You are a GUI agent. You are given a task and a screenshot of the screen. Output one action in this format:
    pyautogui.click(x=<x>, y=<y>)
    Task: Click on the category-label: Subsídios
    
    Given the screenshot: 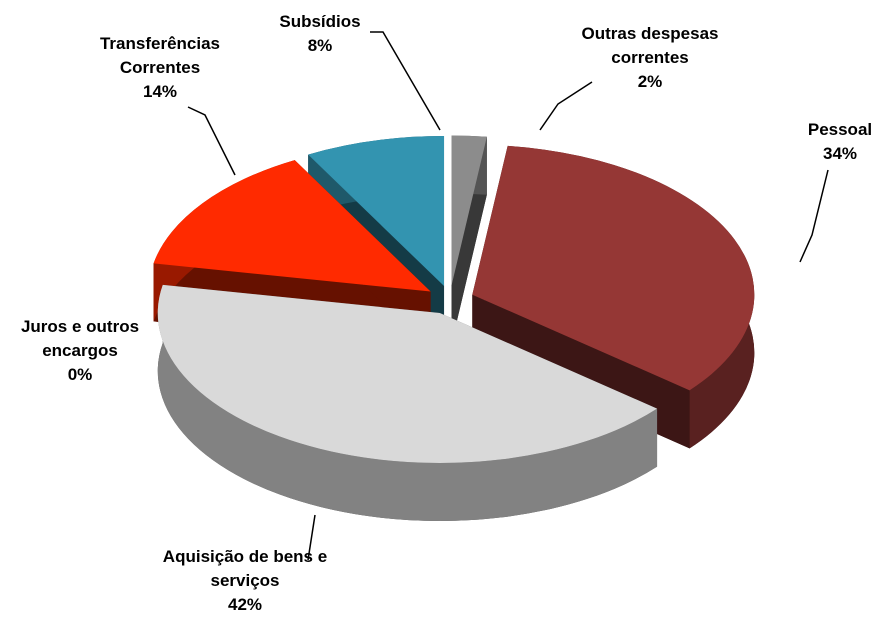 What is the action you would take?
    pyautogui.click(x=320, y=21)
    